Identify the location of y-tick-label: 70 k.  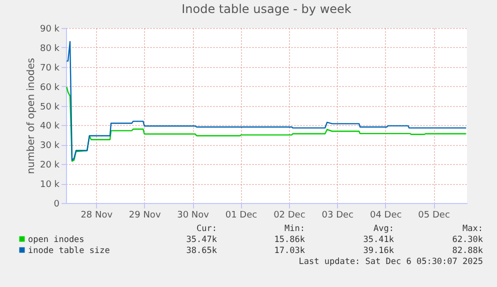
(50, 68).